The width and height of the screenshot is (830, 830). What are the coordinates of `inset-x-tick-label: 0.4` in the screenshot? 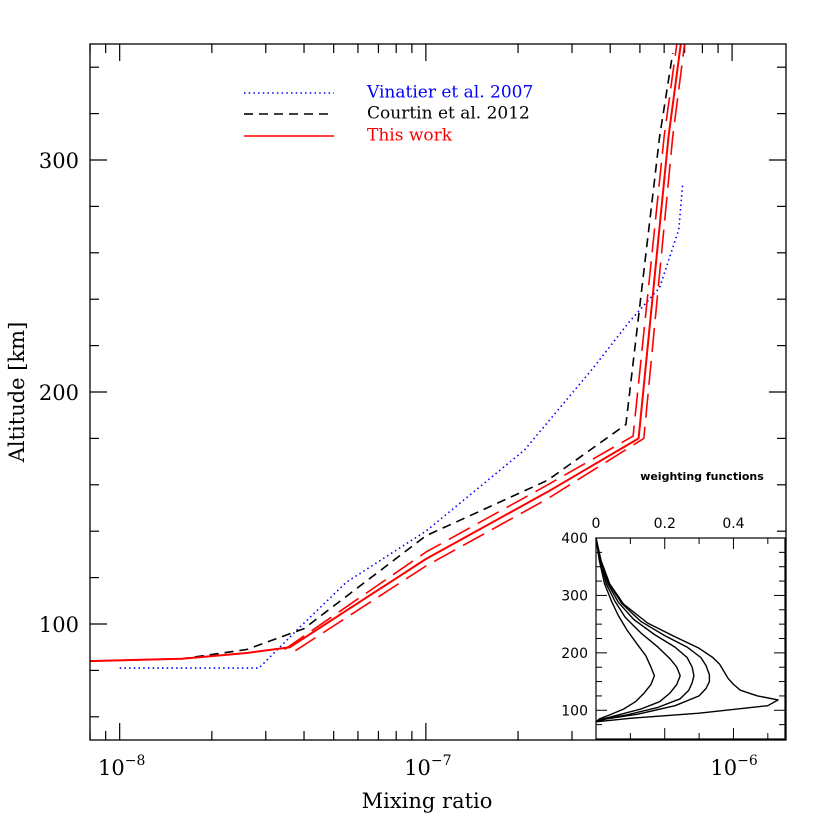 It's located at (733, 524).